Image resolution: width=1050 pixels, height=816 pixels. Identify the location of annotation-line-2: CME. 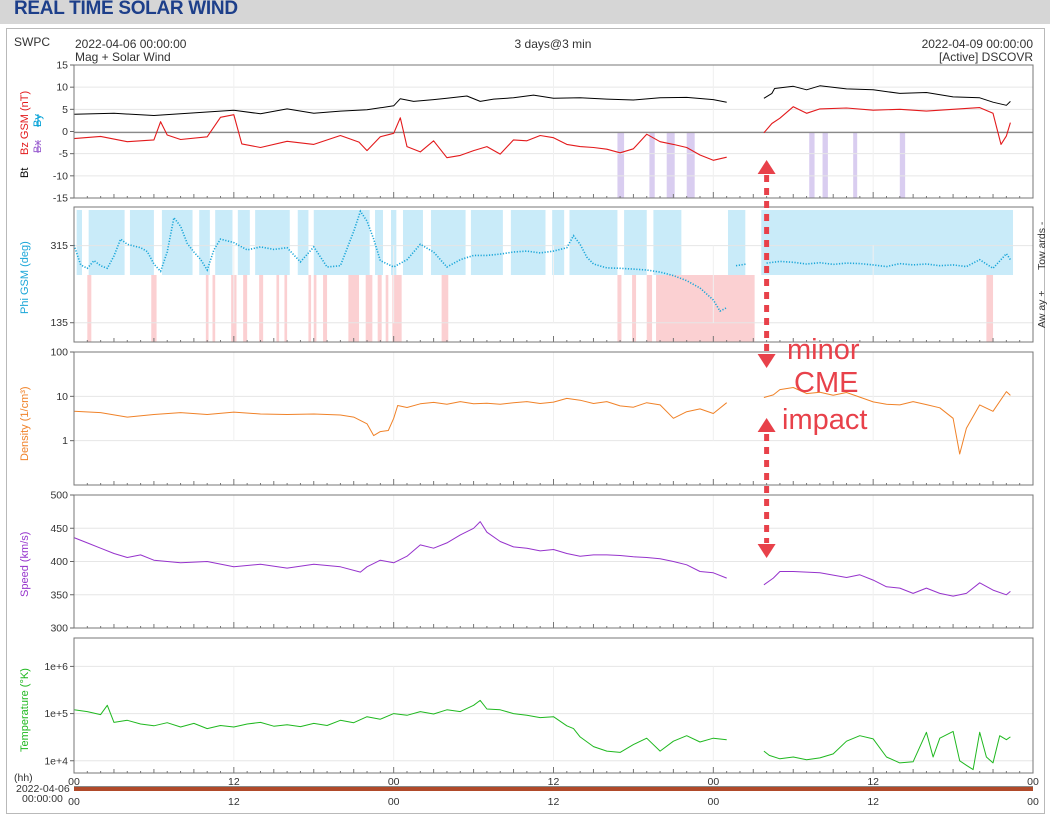
(826, 383).